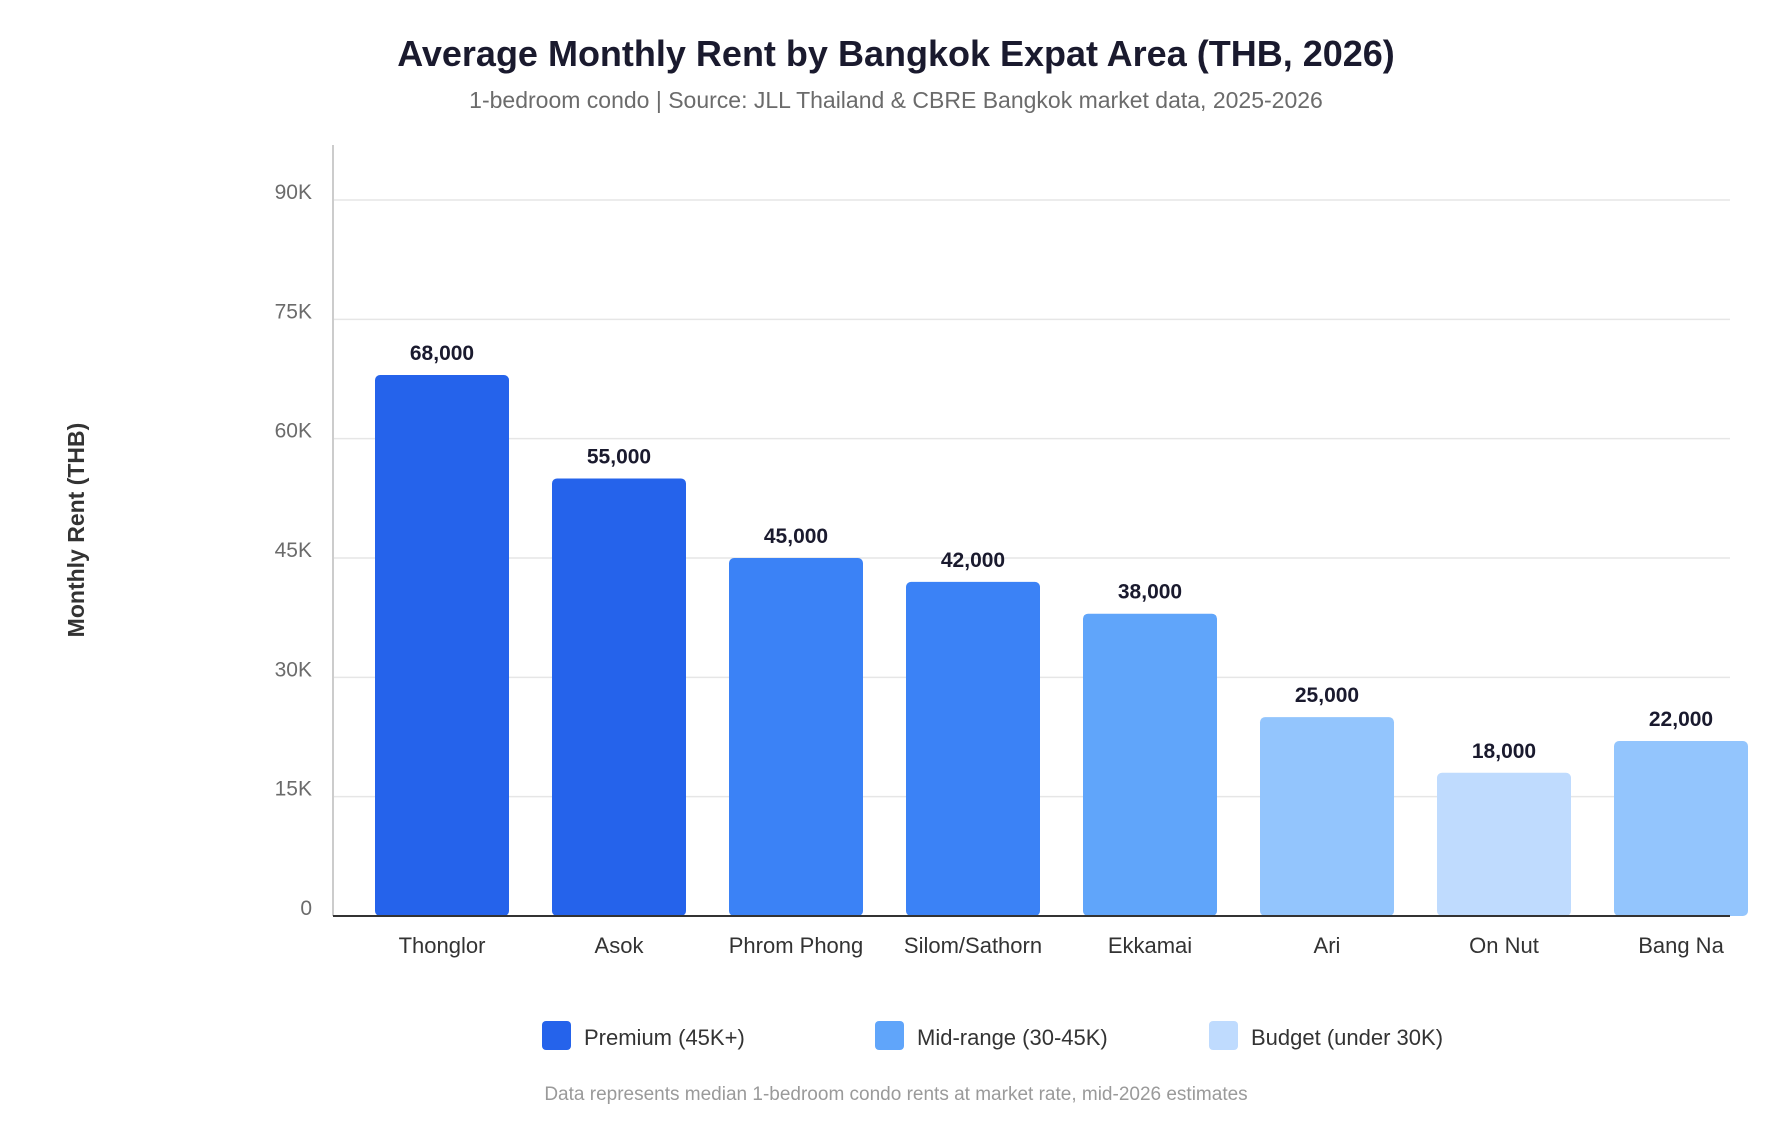 Image resolution: width=1792 pixels, height=1125 pixels. I want to click on y-tick-label: 60K, so click(293, 431).